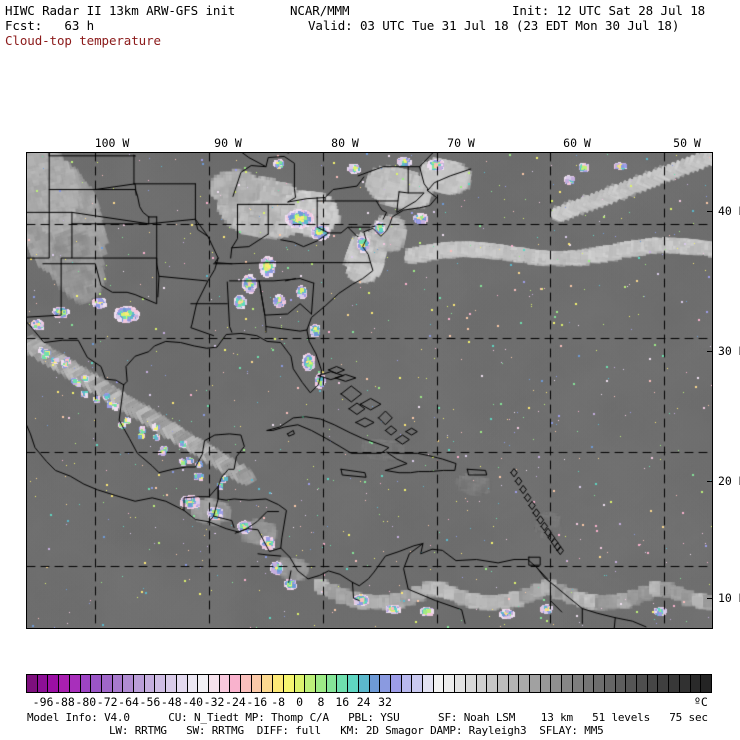 The image size is (740, 740). I want to click on colorbar-tick-label: -8, so click(278, 702).